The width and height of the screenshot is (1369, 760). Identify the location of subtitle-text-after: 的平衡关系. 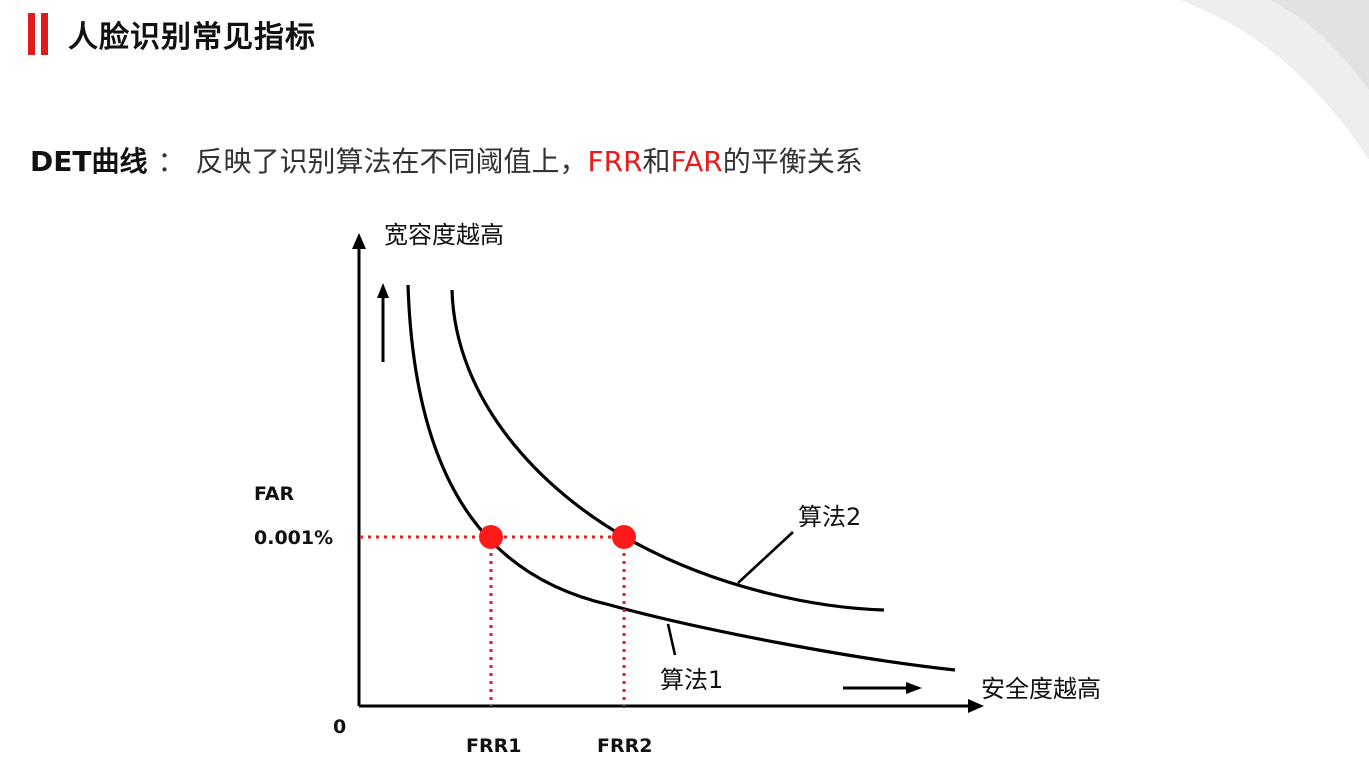
(792, 161).